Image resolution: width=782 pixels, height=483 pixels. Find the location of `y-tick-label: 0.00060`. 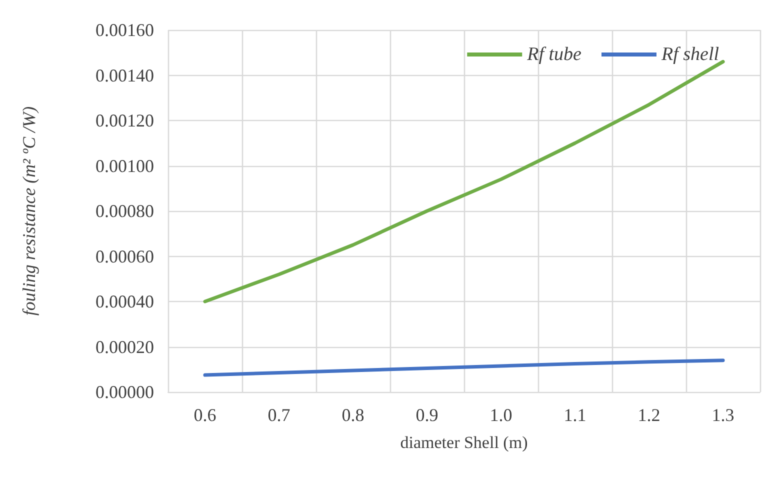

y-tick-label: 0.00060 is located at coordinates (125, 256).